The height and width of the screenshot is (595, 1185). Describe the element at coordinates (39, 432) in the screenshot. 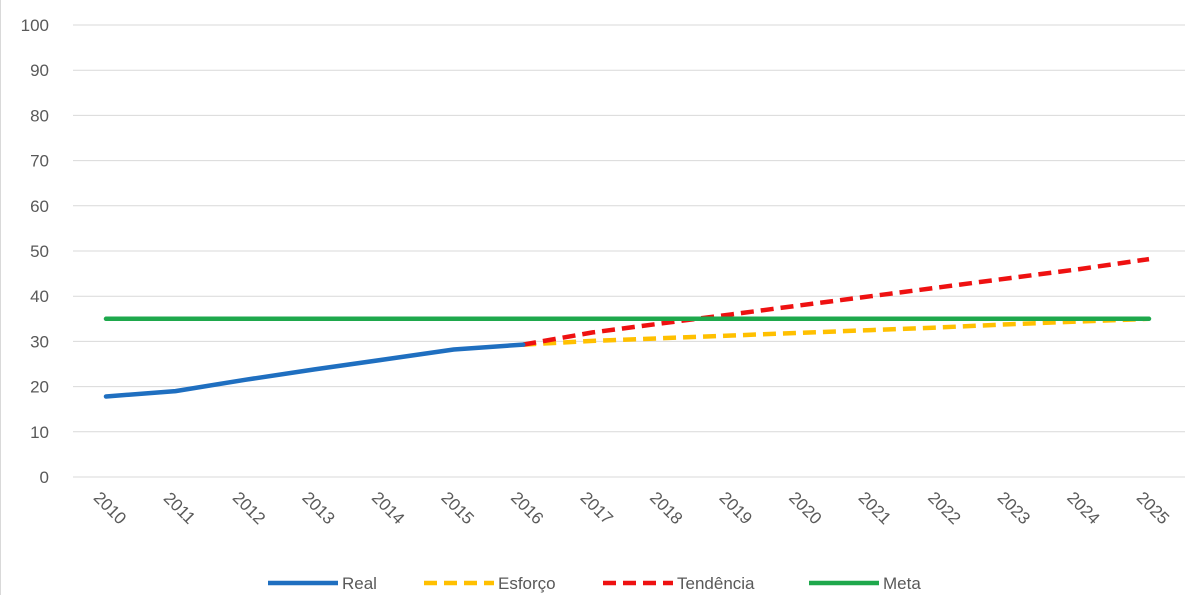

I see `y-tick-label: 10` at that location.